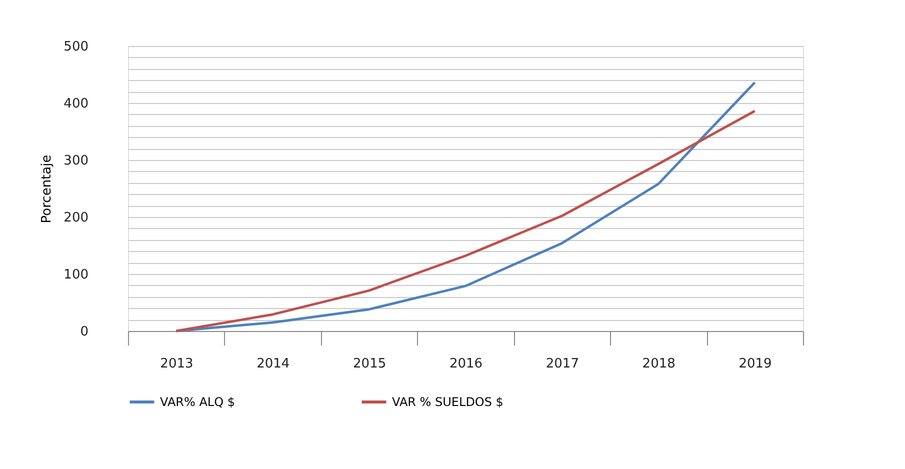 The image size is (905, 469). I want to click on y-tick-label: 0, so click(84, 332).